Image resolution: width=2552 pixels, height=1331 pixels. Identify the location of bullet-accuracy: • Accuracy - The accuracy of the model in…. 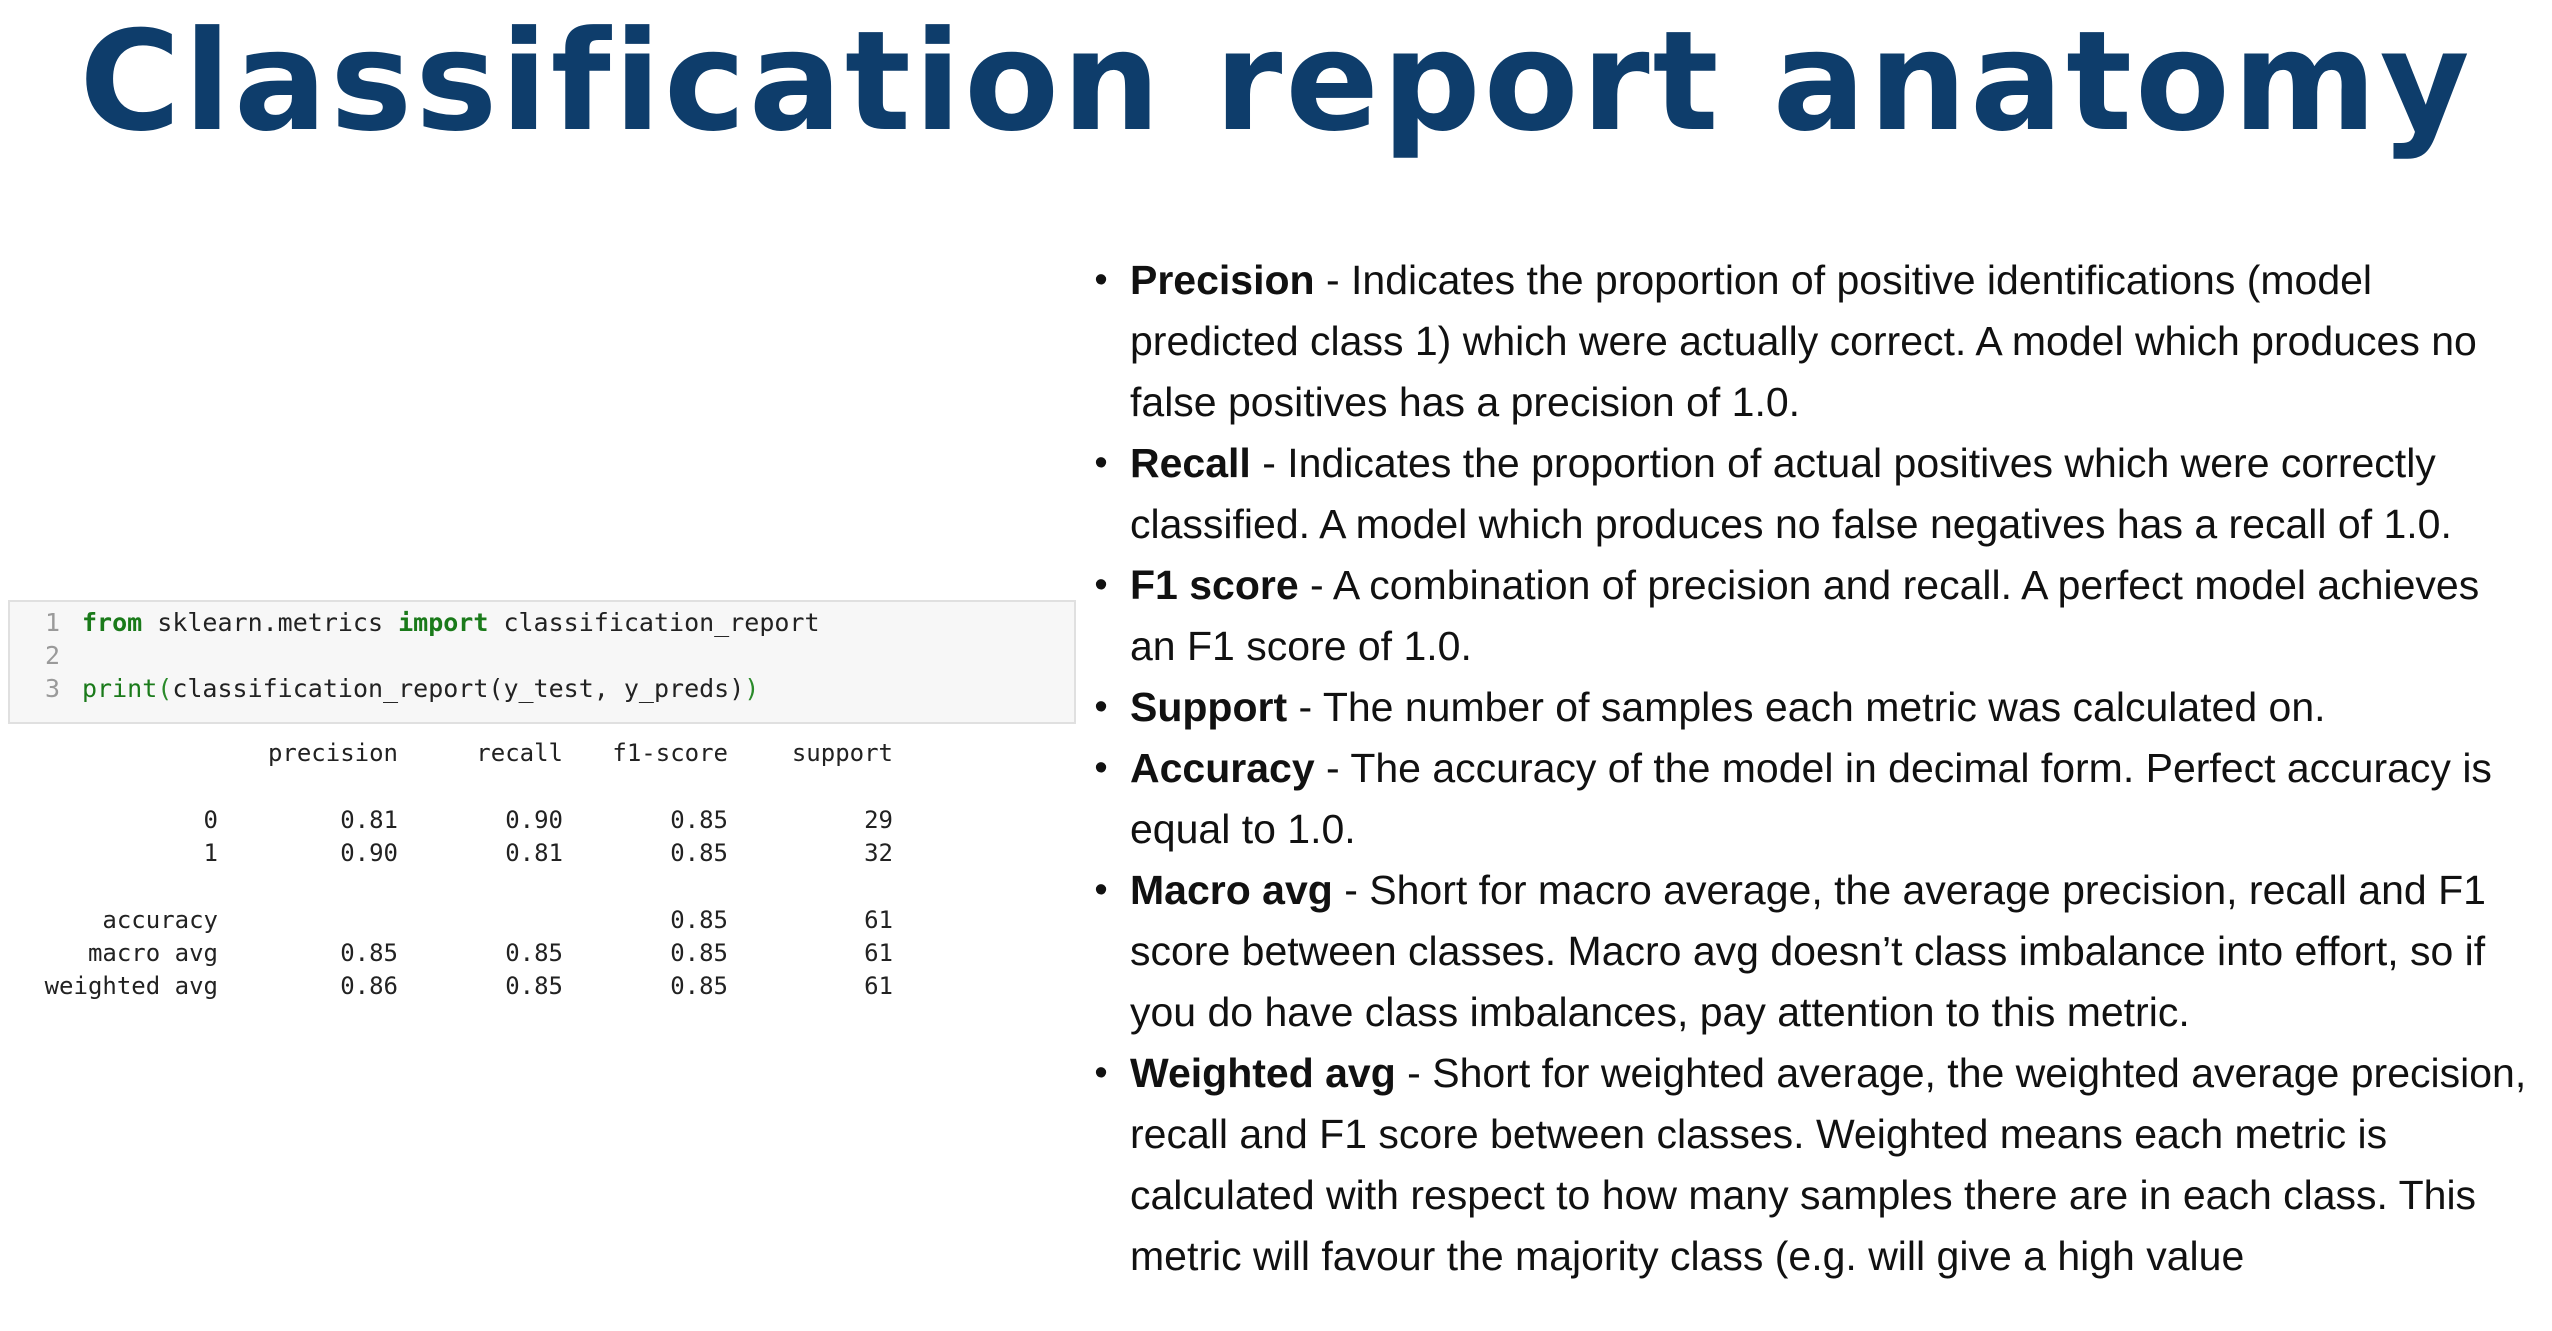
(1811, 799).